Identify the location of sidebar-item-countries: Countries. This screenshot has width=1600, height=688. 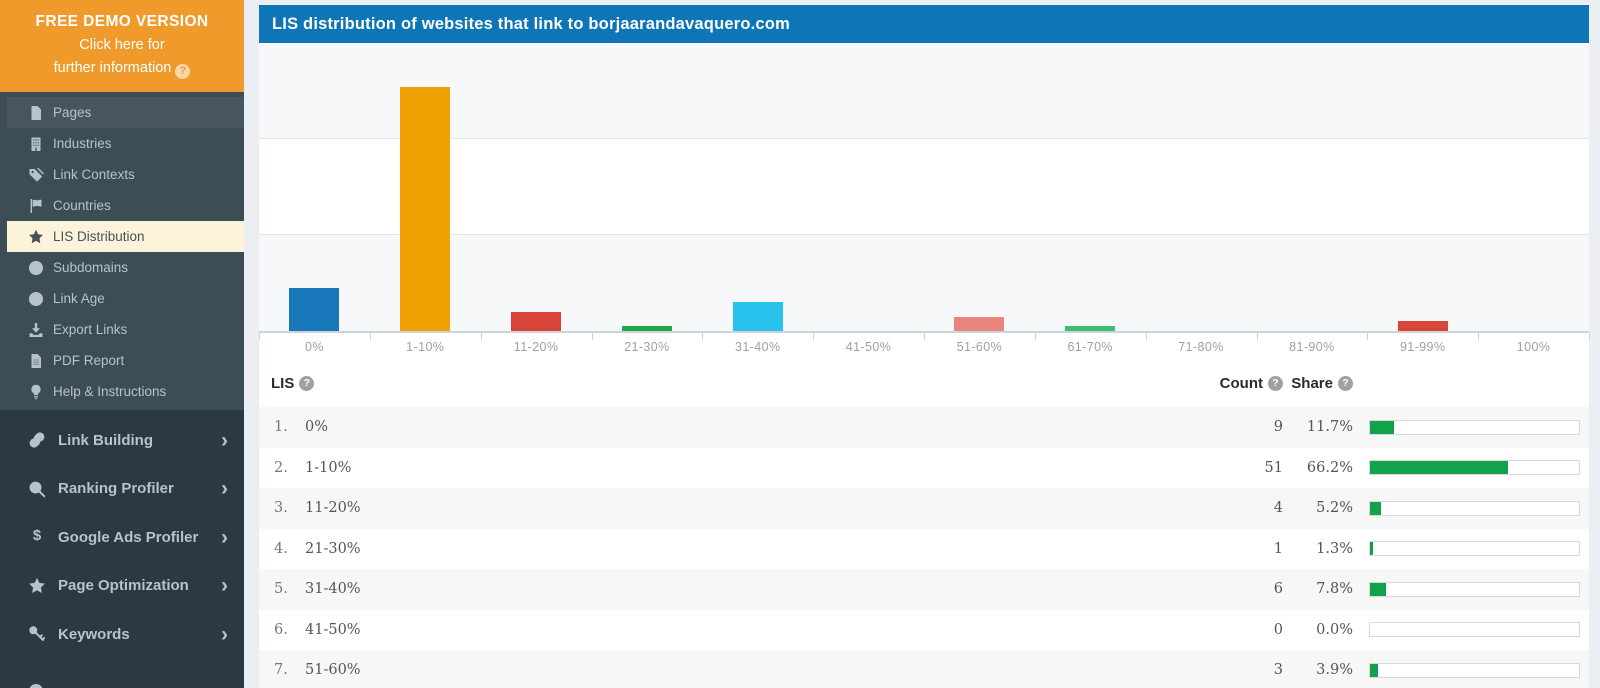
(125, 205).